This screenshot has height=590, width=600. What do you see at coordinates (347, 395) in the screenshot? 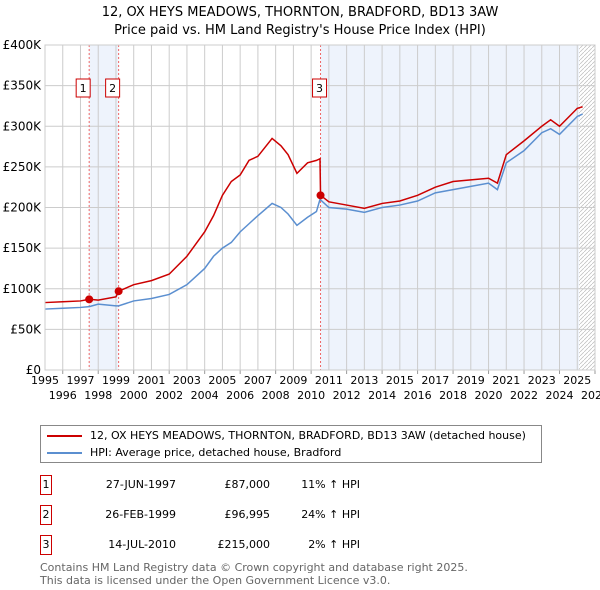
I see `x-tick-label: 2012` at bounding box center [347, 395].